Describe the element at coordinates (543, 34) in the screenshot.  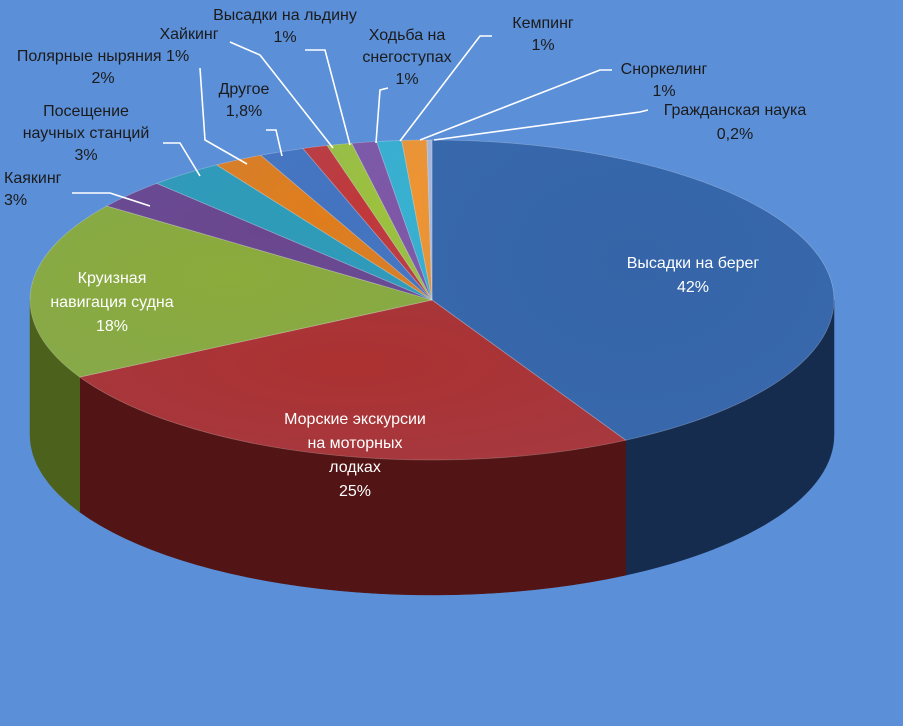
I see `data-label-10: Кемпинг 1%` at that location.